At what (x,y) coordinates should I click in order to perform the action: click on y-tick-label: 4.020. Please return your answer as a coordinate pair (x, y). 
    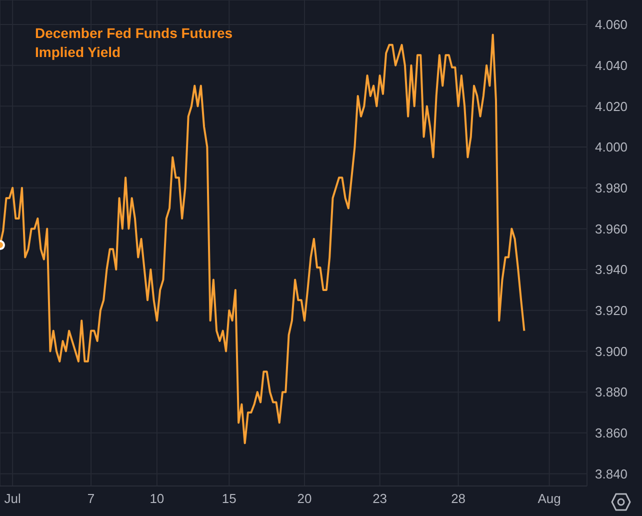
    Looking at the image, I should click on (611, 106).